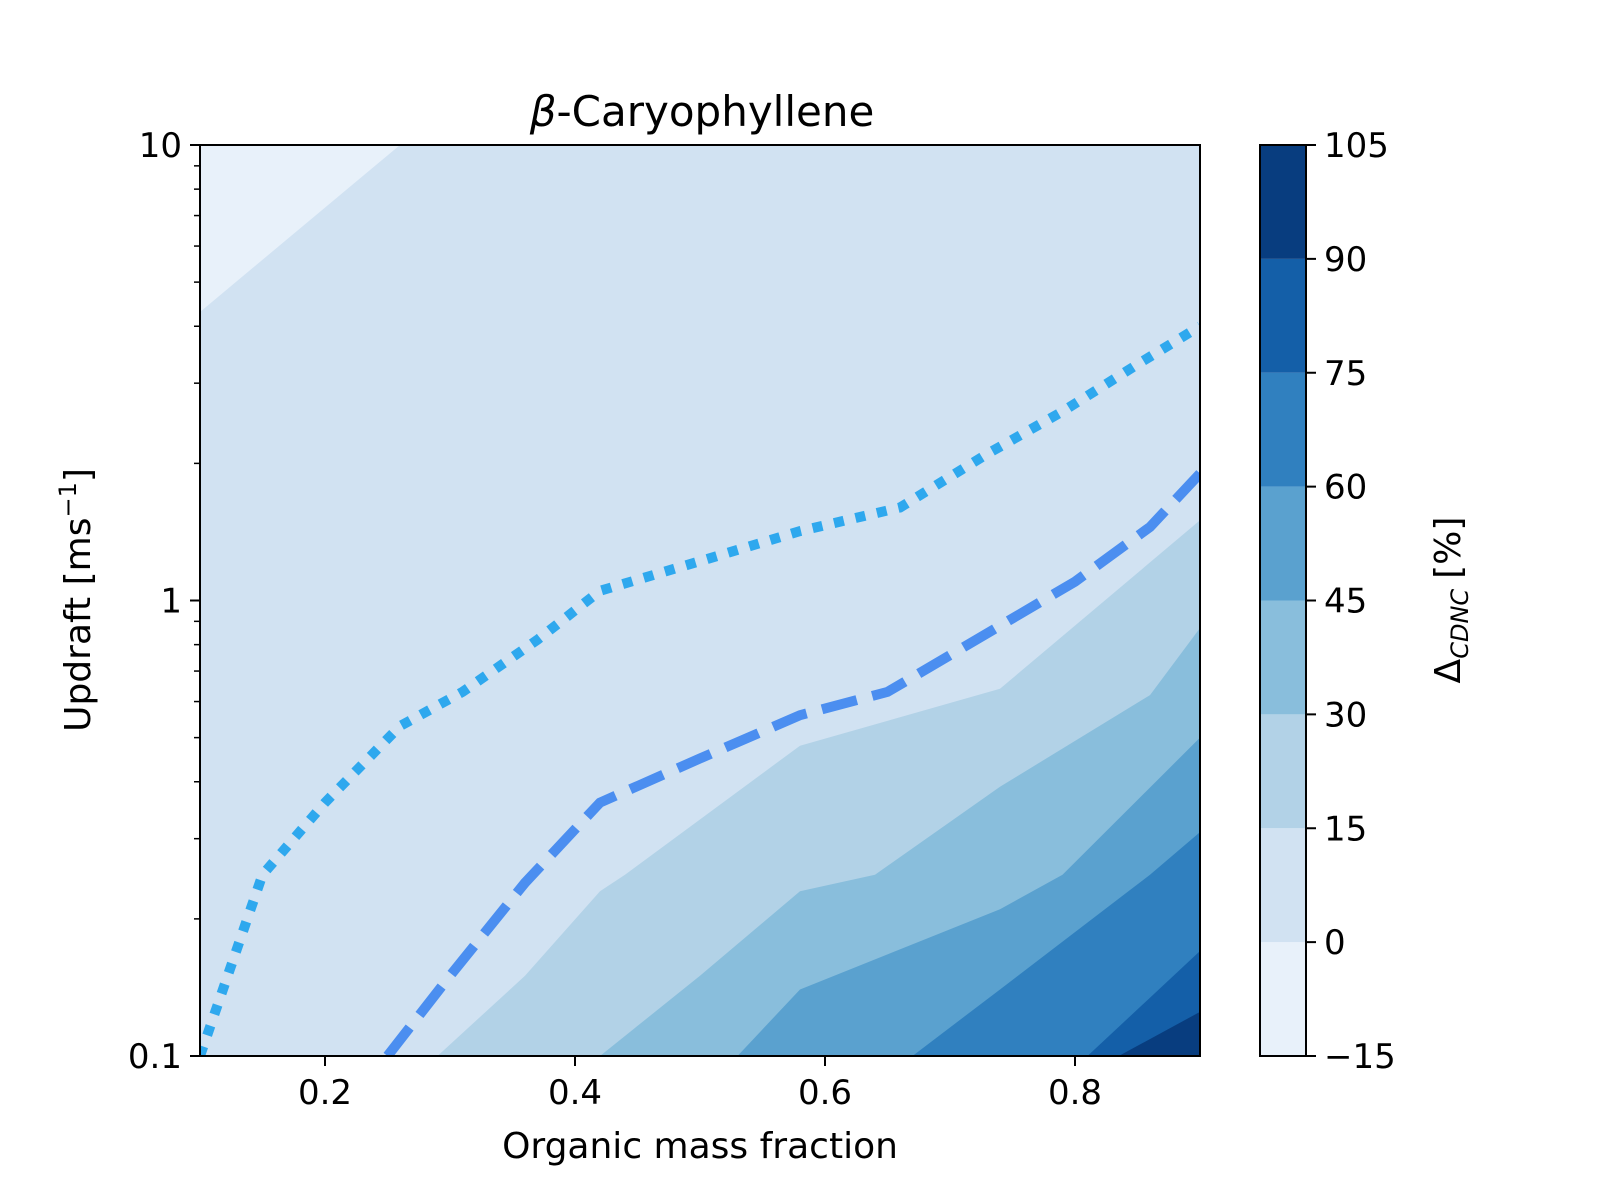  I want to click on colorbar-label: ΔCDNC [%], so click(1451, 600).